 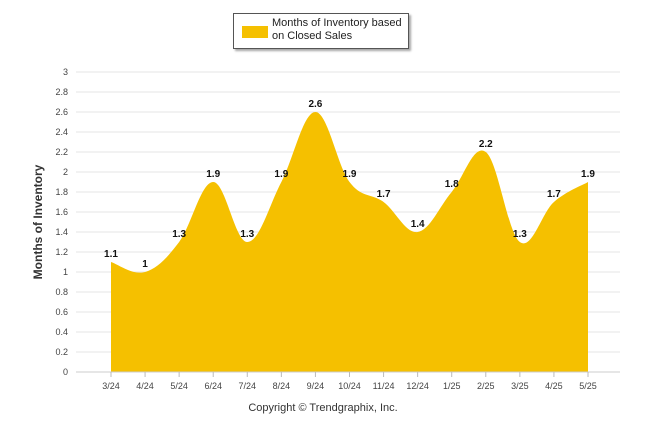 What do you see at coordinates (61, 212) in the screenshot?
I see `y-tick-label: 1.6` at bounding box center [61, 212].